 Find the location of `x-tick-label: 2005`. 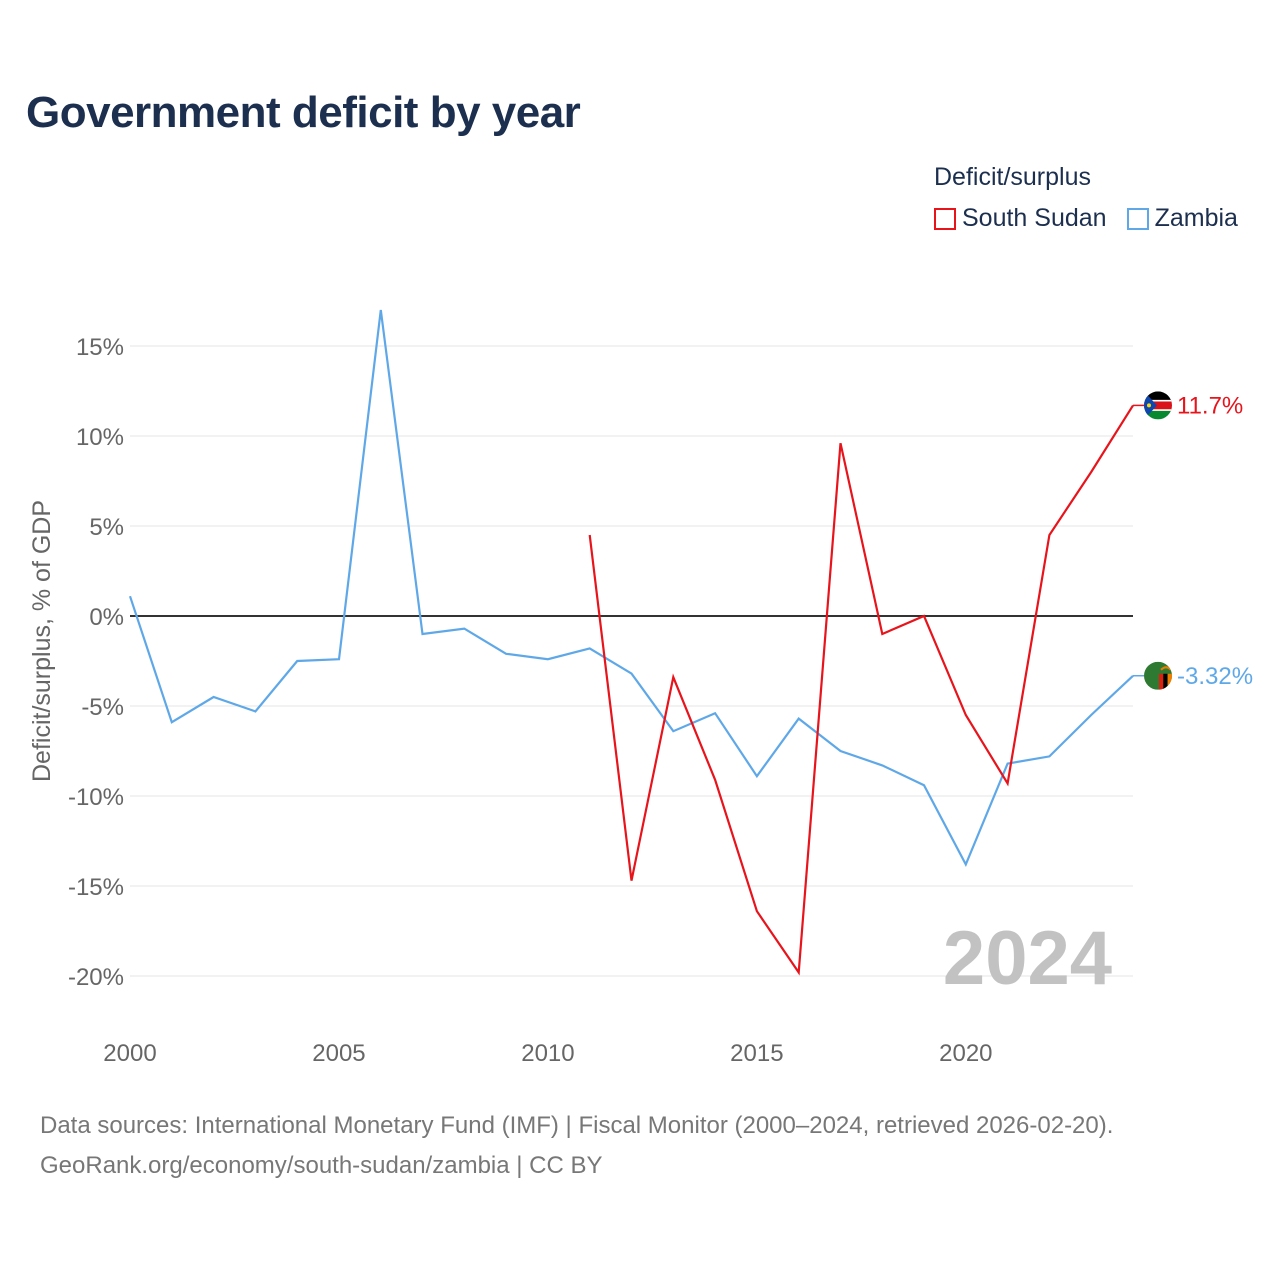

x-tick-label: 2005 is located at coordinates (338, 1053).